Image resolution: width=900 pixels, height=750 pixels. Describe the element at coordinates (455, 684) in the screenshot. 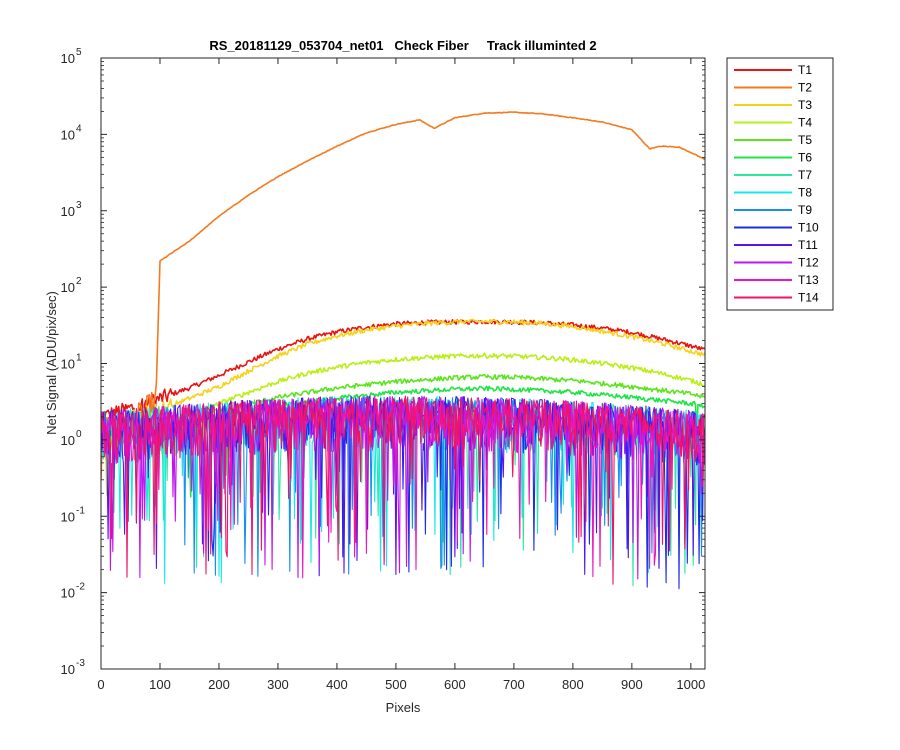

I see `x-tick-label: 600` at that location.